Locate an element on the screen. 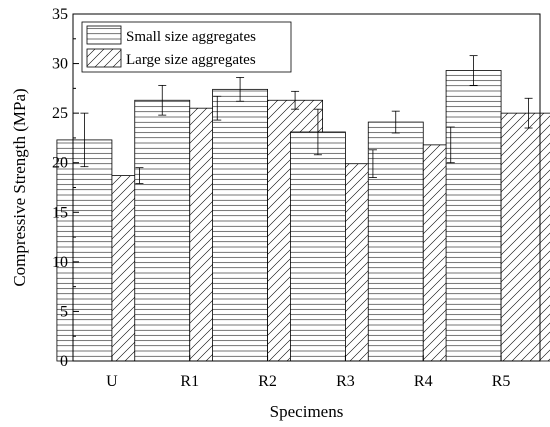 The height and width of the screenshot is (427, 550). y-tick-label: 30 is located at coordinates (60, 64).